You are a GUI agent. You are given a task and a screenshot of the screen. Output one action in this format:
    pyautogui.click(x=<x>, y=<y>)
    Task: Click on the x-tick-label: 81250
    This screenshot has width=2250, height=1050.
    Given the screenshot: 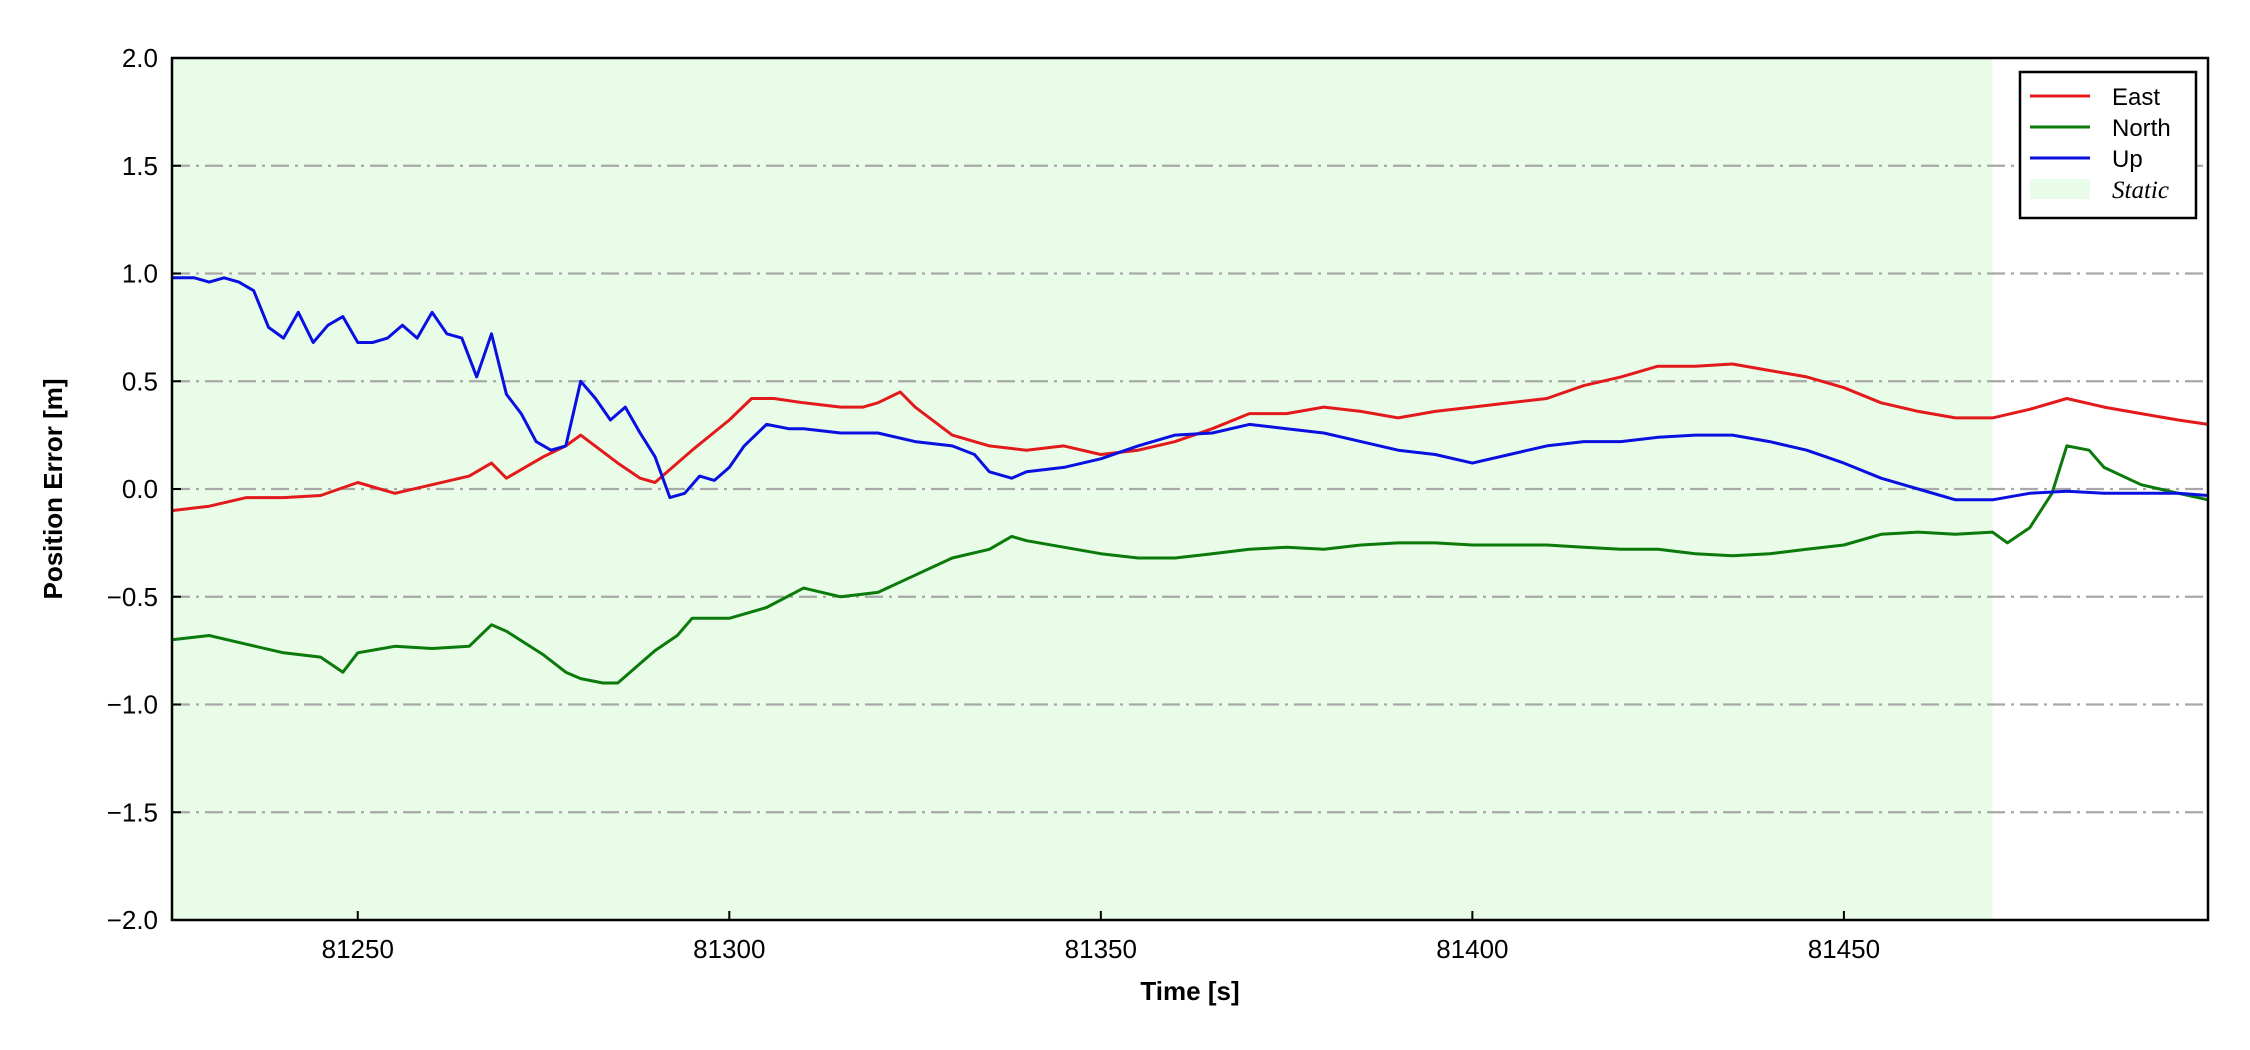 What is the action you would take?
    pyautogui.click(x=358, y=949)
    